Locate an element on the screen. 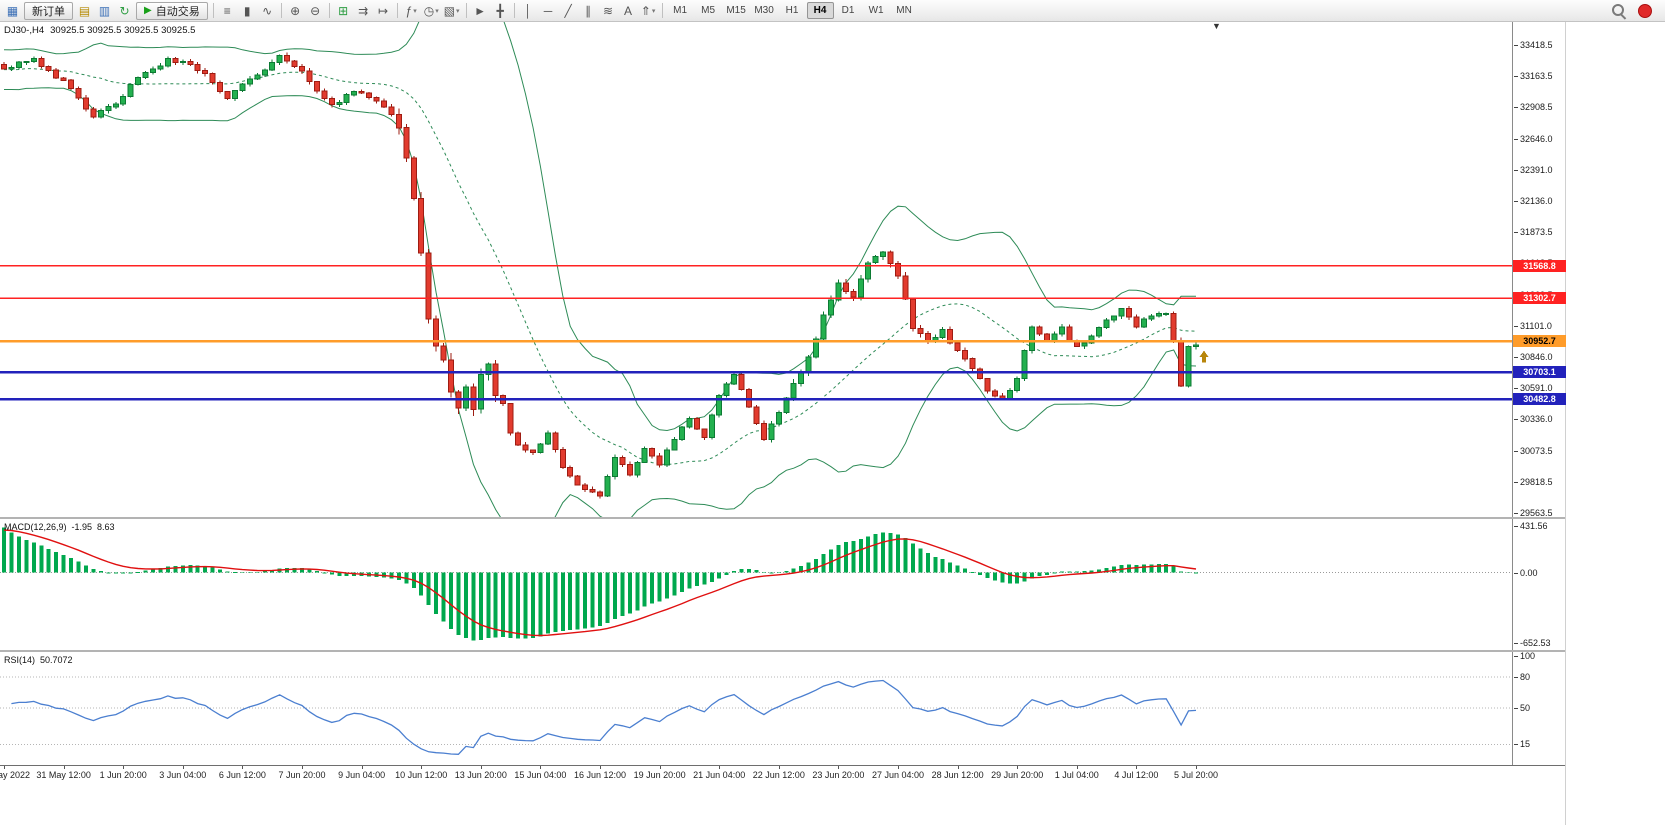  autotrading-button: ▶ 自动交易 is located at coordinates (172, 10).